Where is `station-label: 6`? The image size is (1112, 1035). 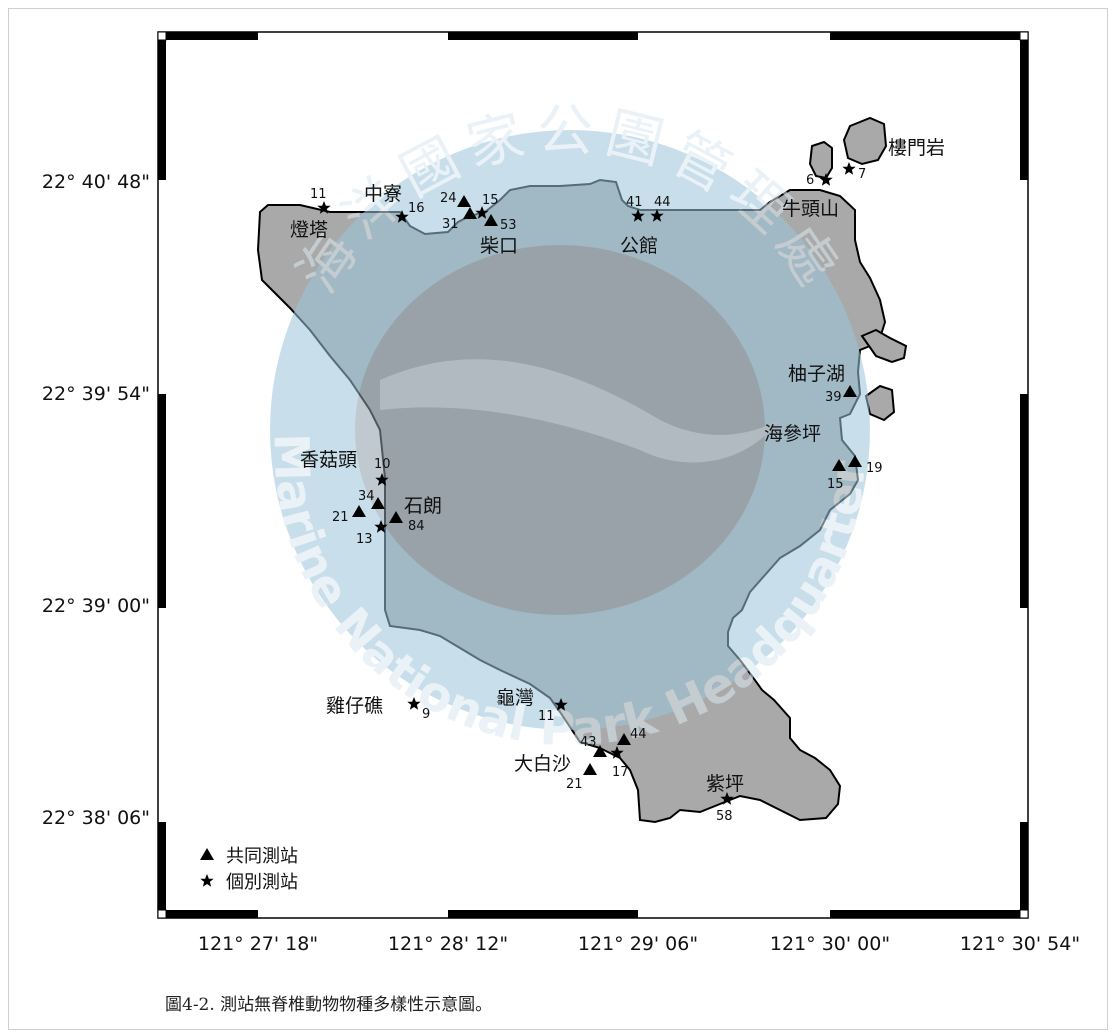
station-label: 6 is located at coordinates (810, 180).